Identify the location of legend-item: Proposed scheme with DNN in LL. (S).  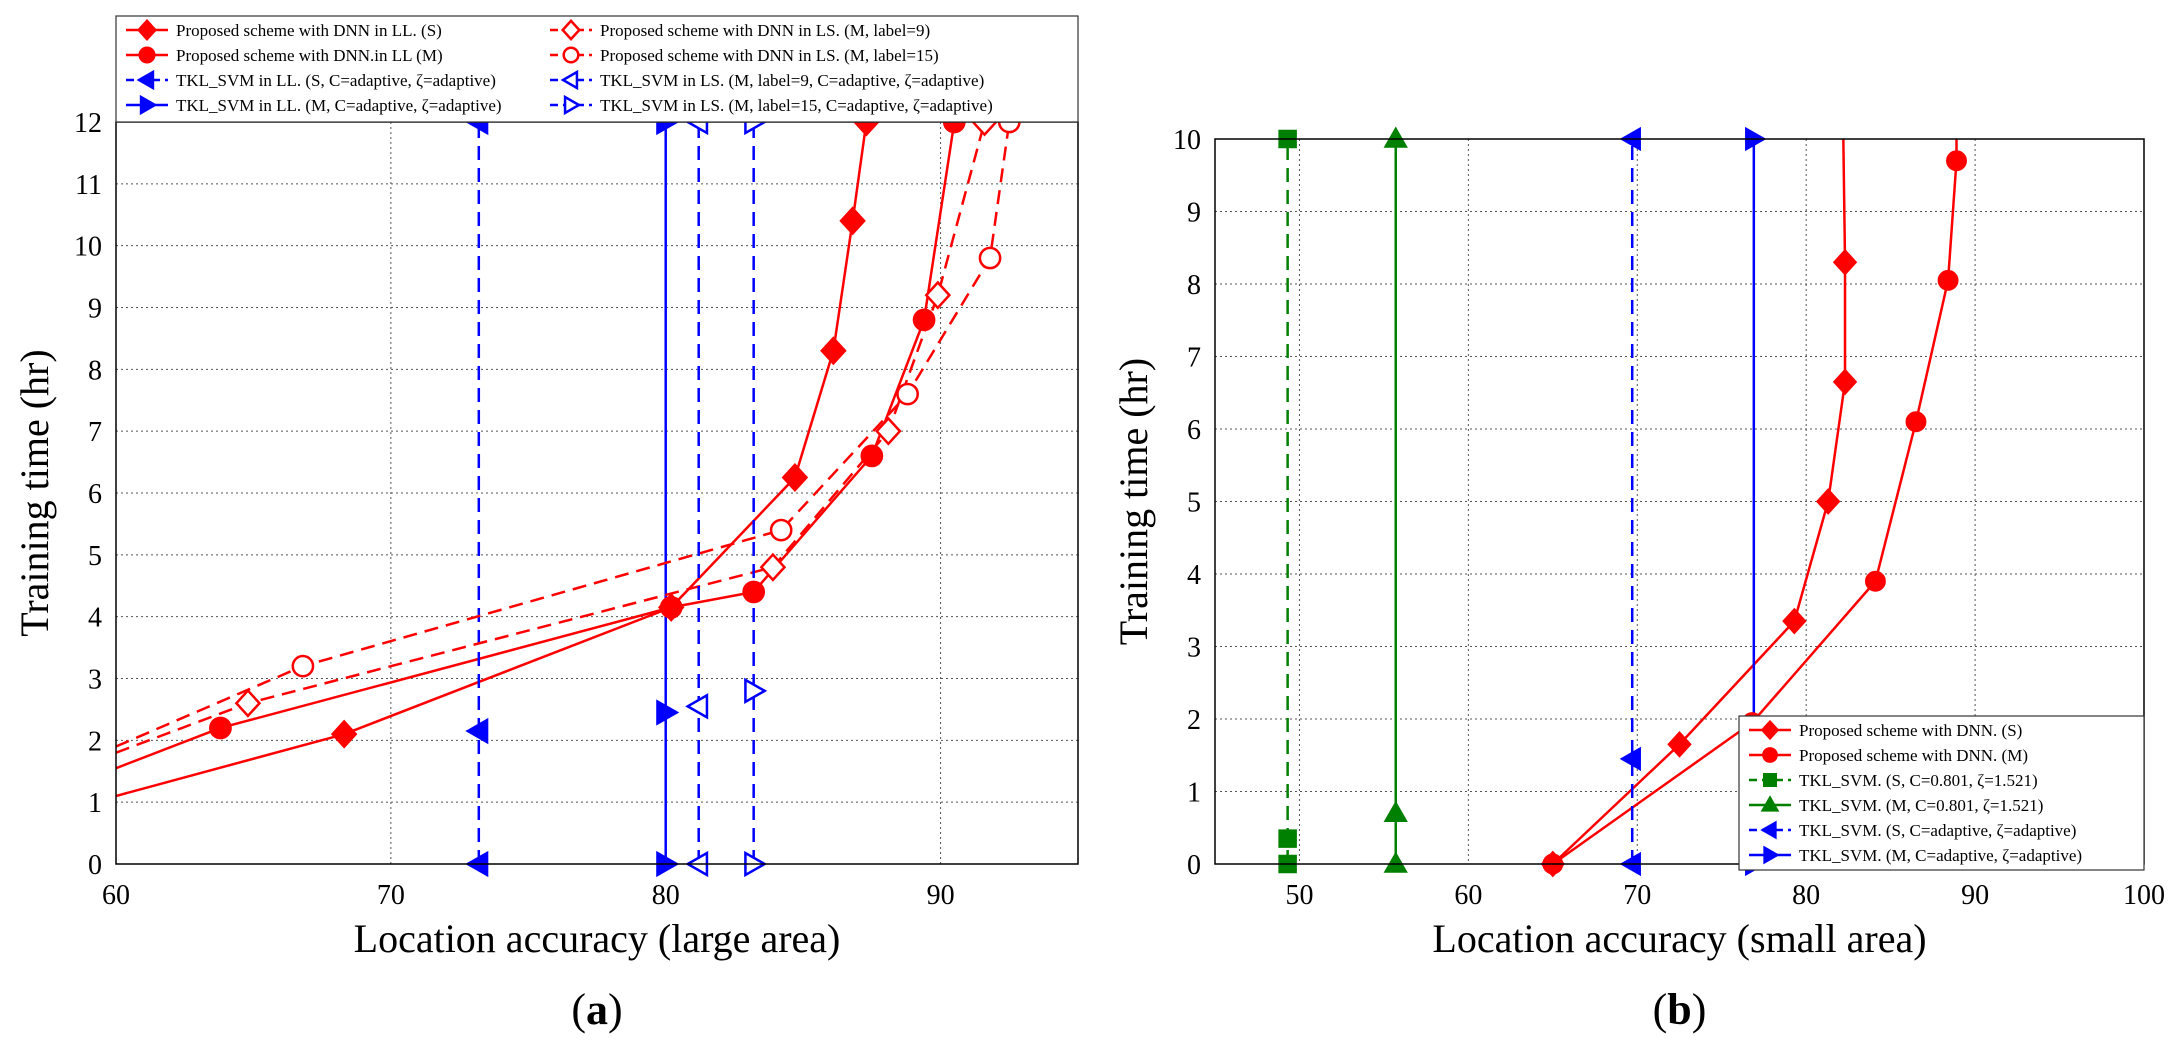
(284, 30).